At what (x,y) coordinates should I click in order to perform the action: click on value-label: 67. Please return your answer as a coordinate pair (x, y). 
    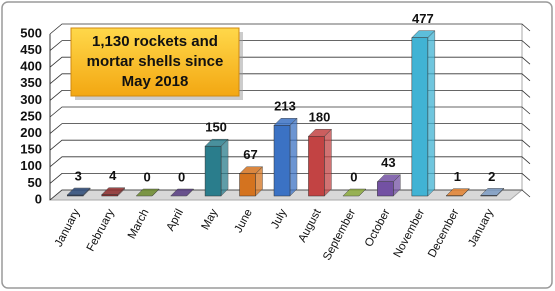
    Looking at the image, I should click on (250, 154).